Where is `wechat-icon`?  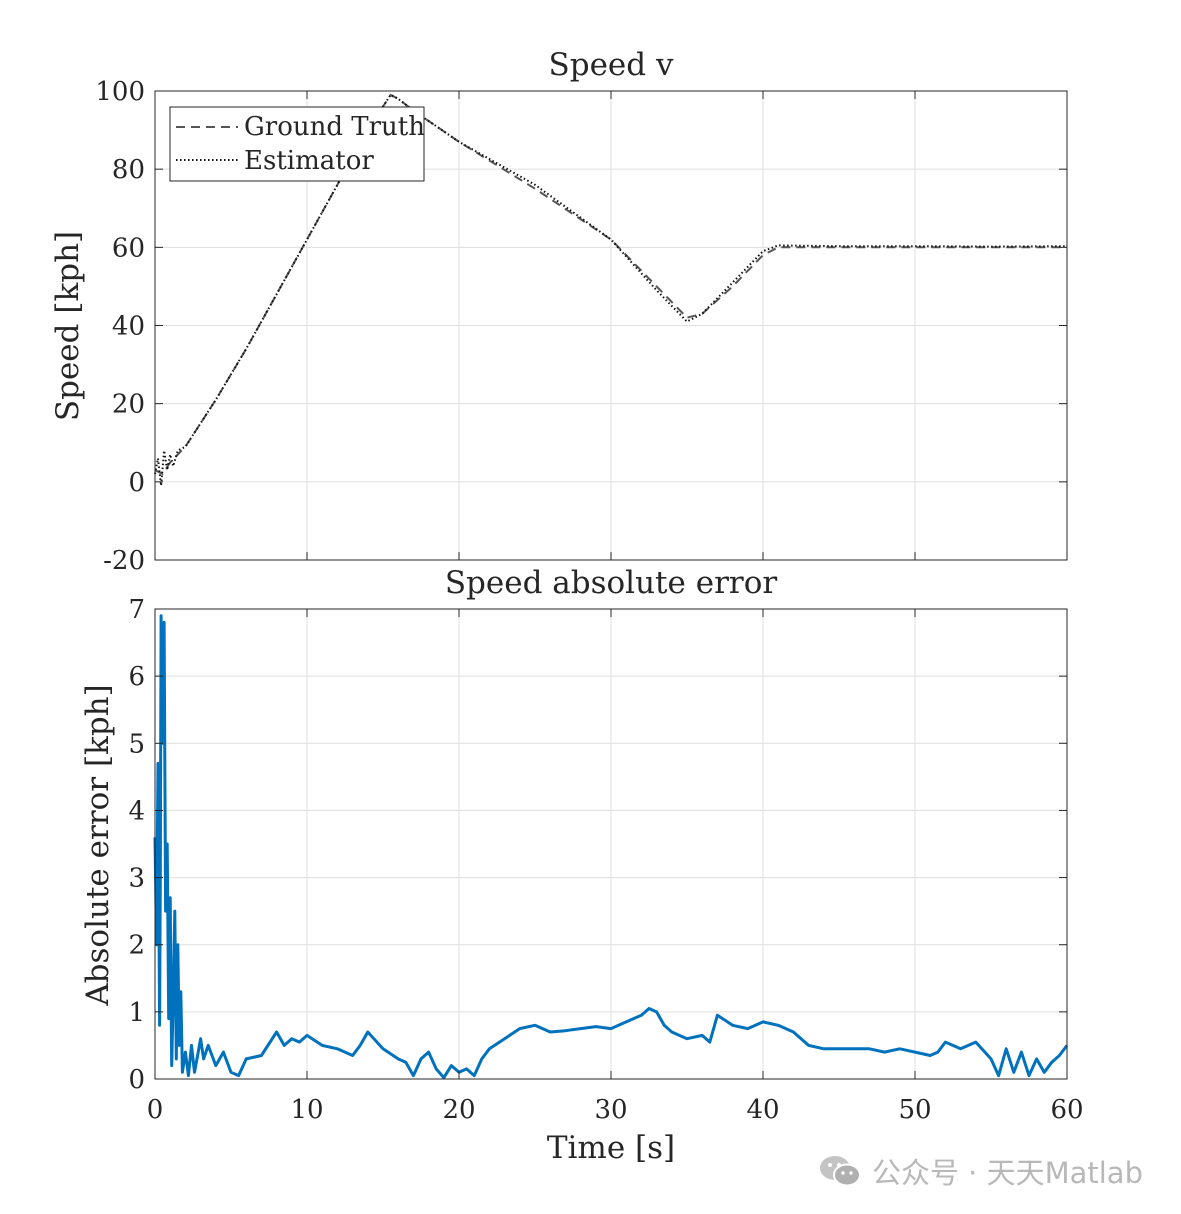
wechat-icon is located at coordinates (840, 1171).